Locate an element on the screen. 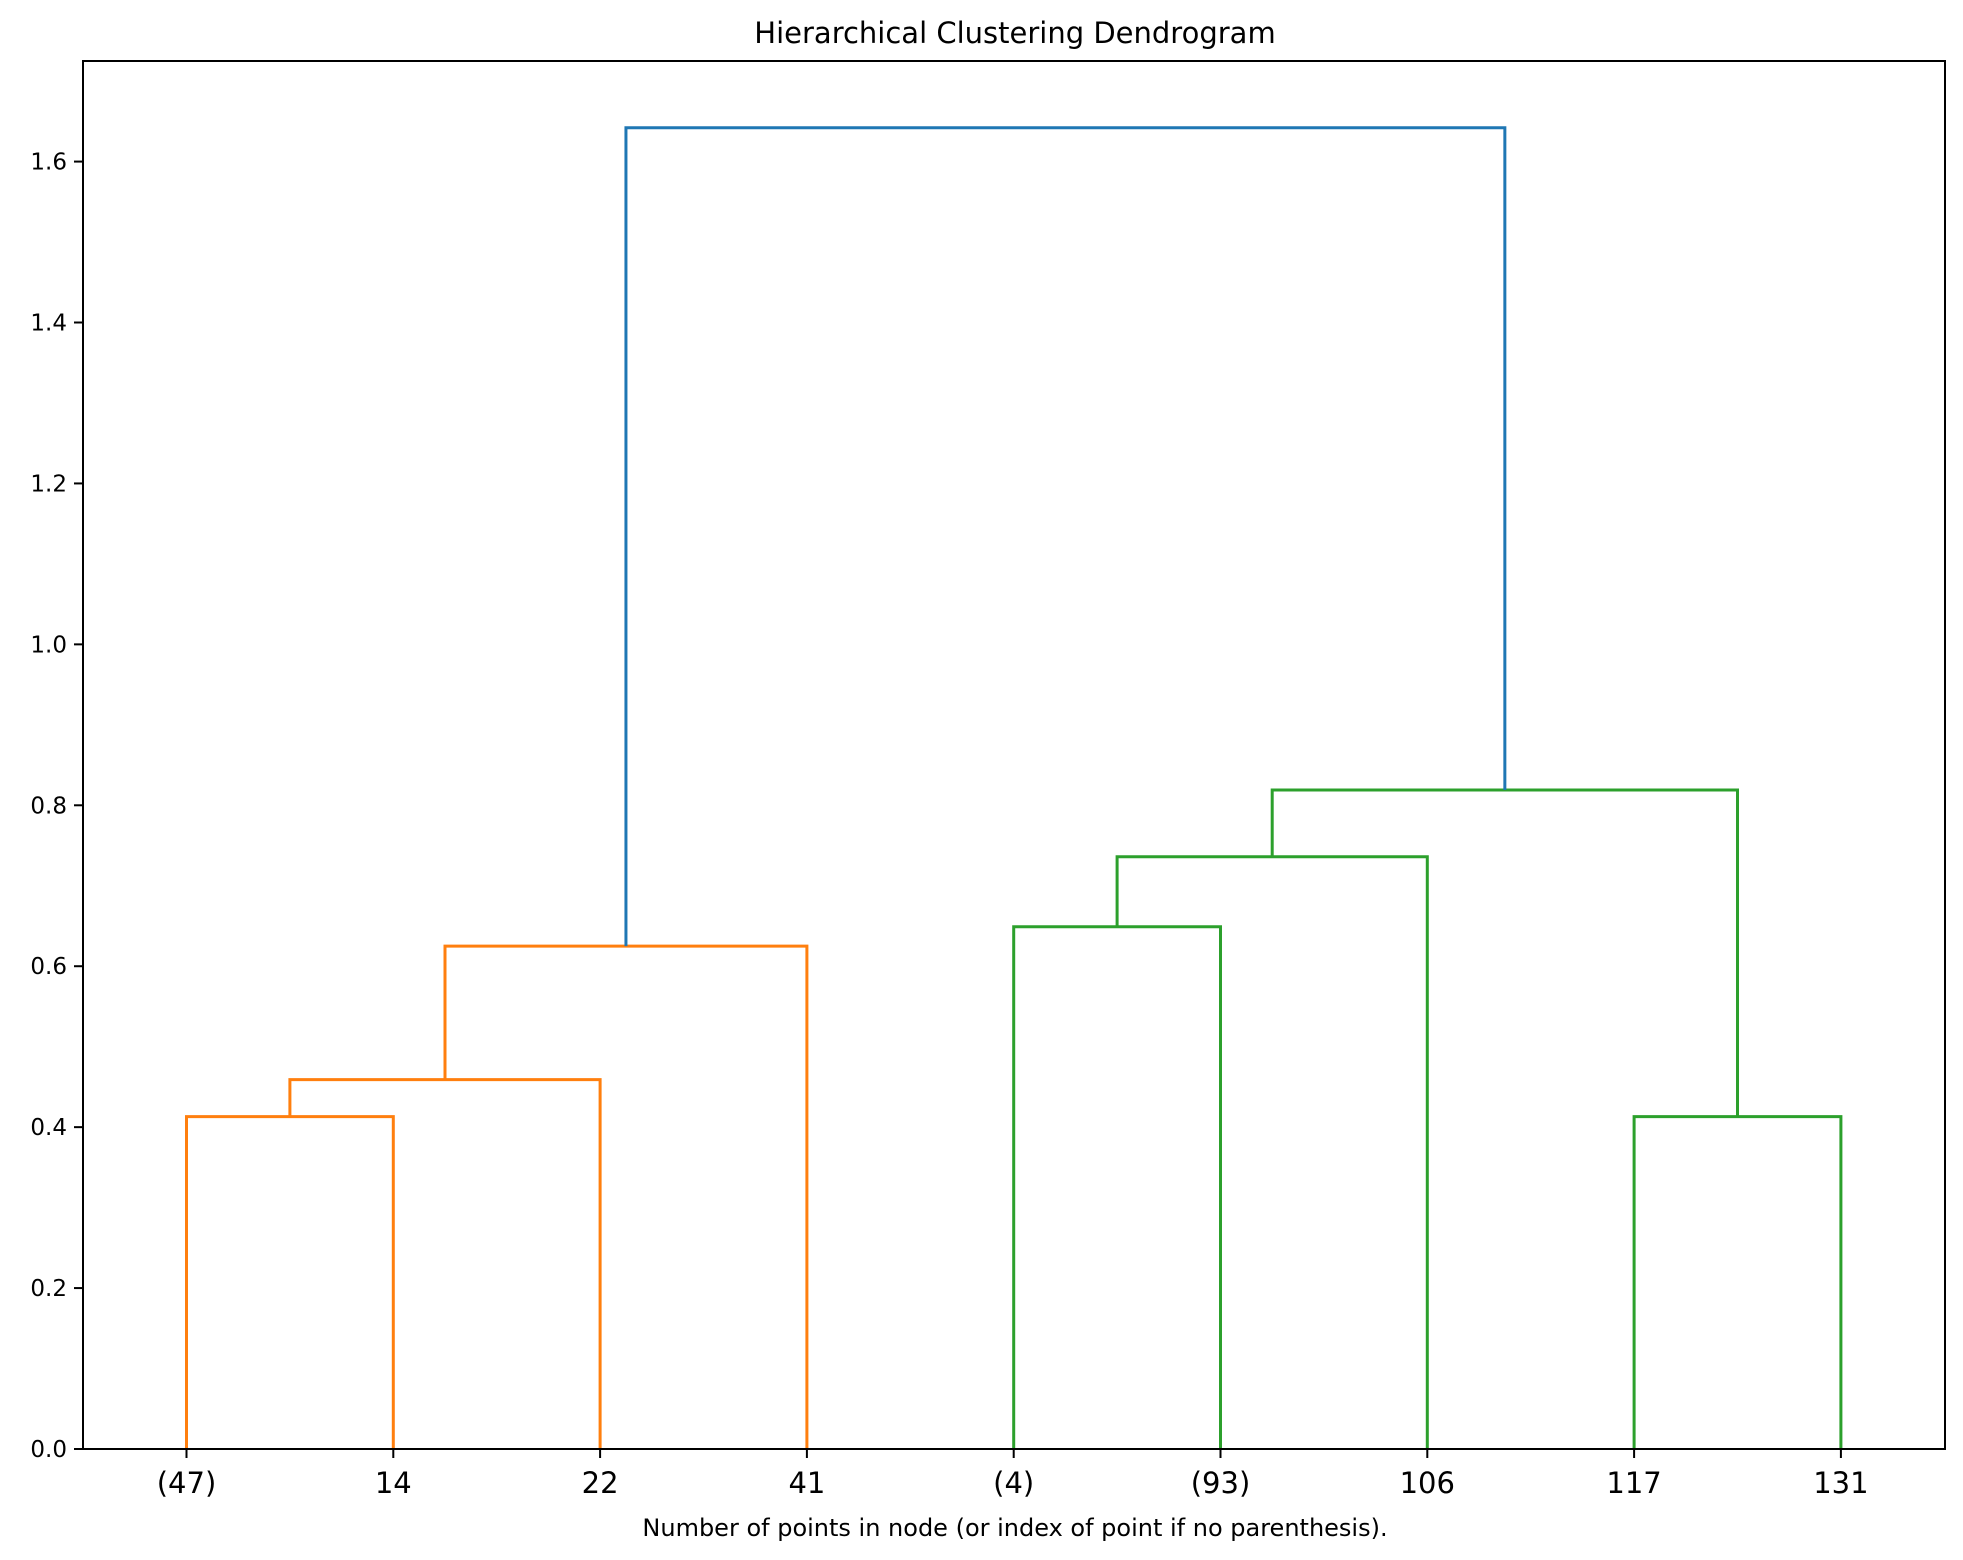 The image size is (1963, 1560). chart-title: Hierarchical Clustering Dendrogram is located at coordinates (1014, 33).